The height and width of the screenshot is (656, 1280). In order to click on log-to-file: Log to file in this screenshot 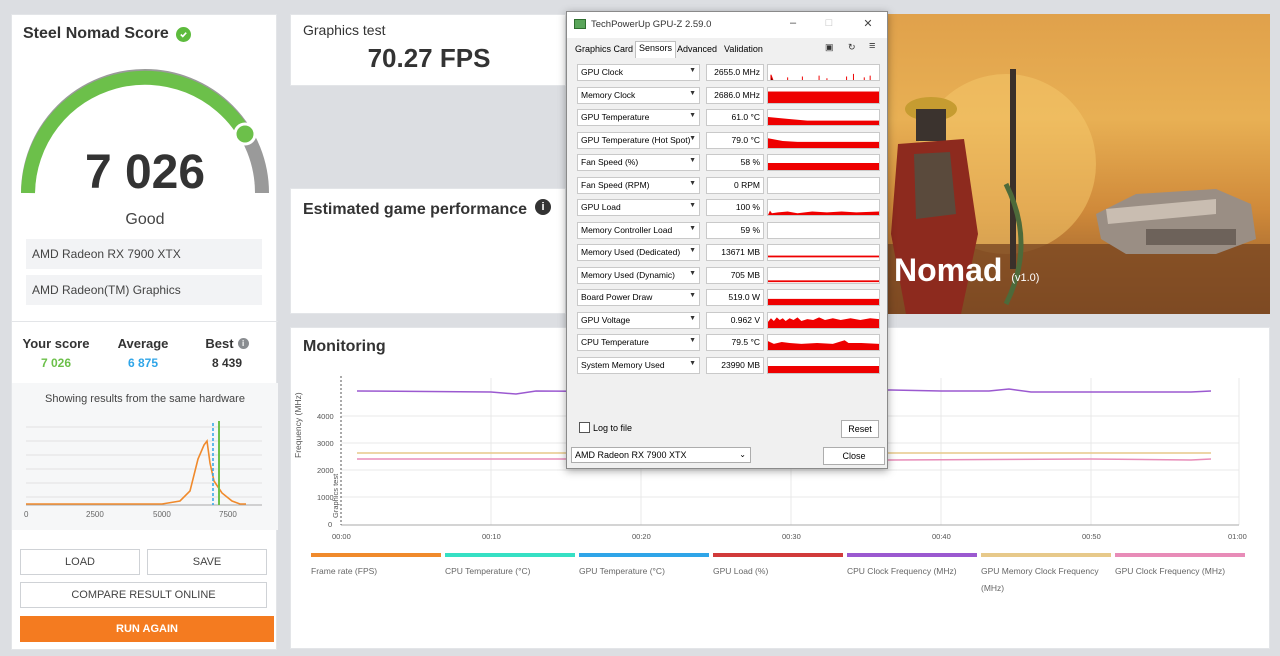, I will do `click(605, 427)`.